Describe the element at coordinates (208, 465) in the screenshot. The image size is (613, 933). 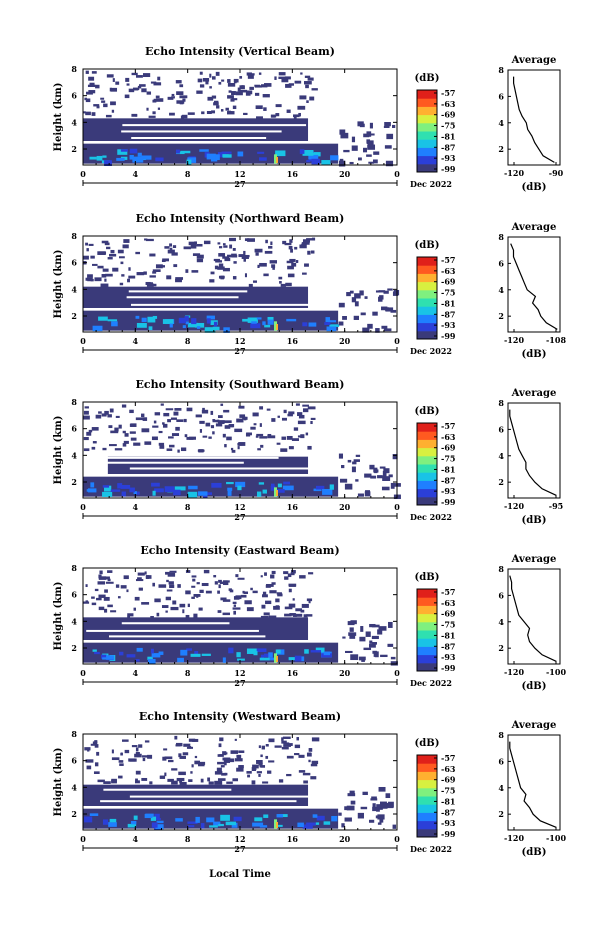
I see `cloud-layer` at that location.